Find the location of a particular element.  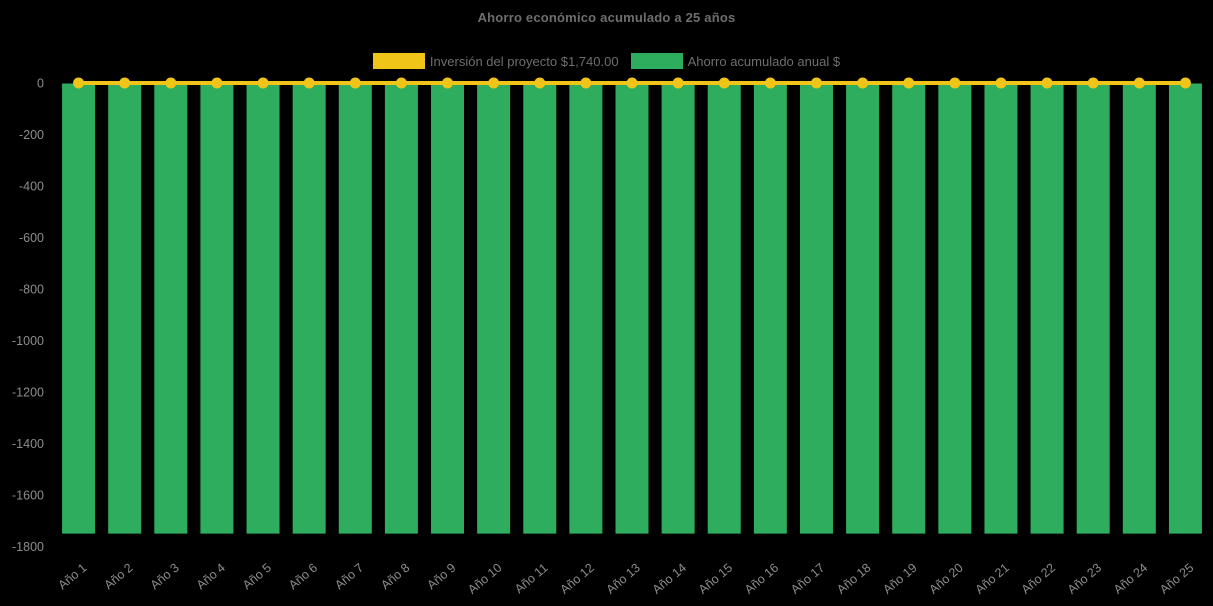

legend-swatch-ahorro is located at coordinates (656, 61).